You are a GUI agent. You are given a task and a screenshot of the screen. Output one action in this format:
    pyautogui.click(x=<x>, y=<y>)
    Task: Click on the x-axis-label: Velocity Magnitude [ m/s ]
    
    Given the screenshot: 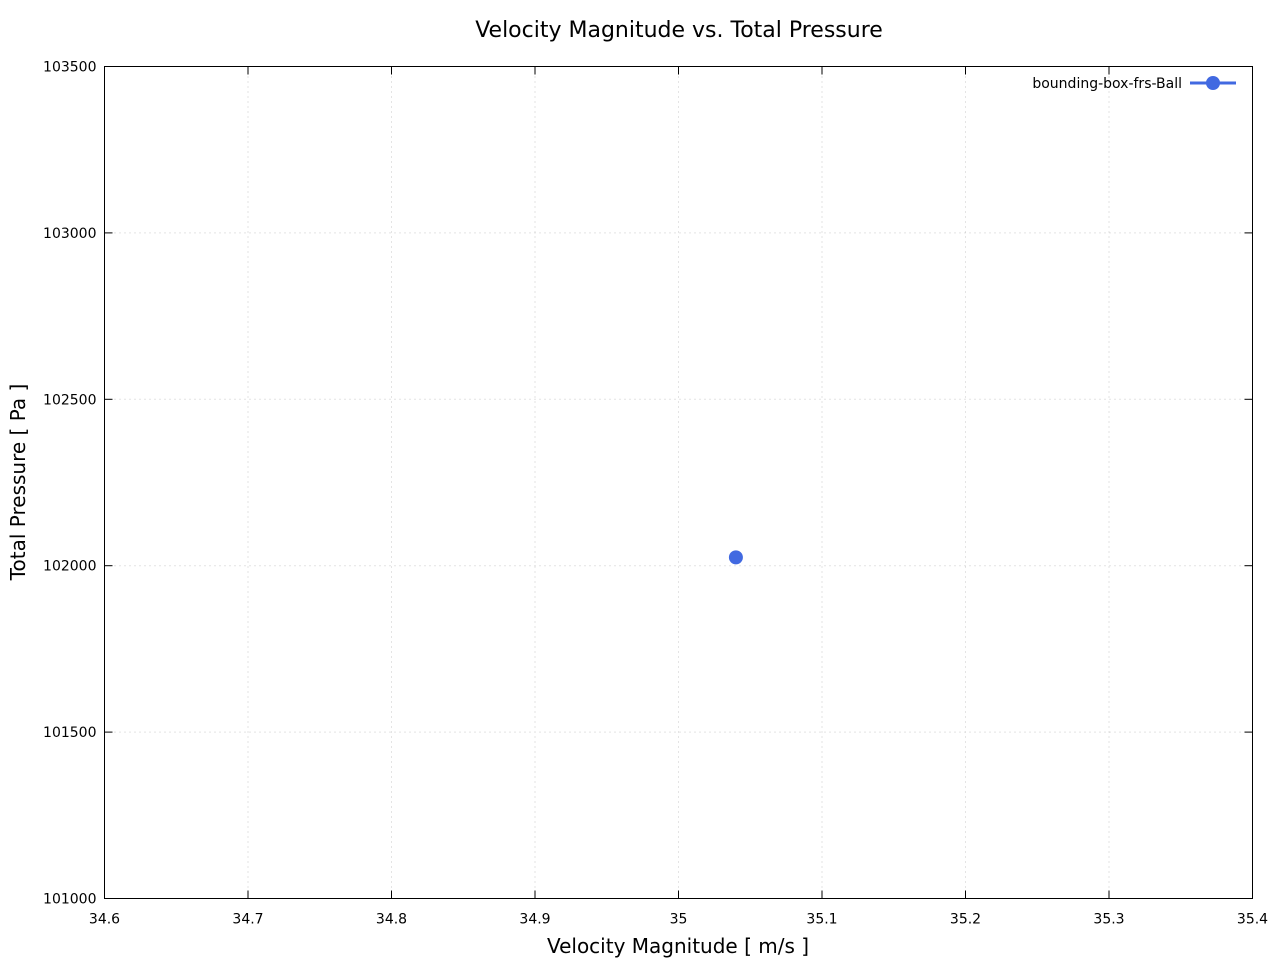 What is the action you would take?
    pyautogui.click(x=678, y=946)
    